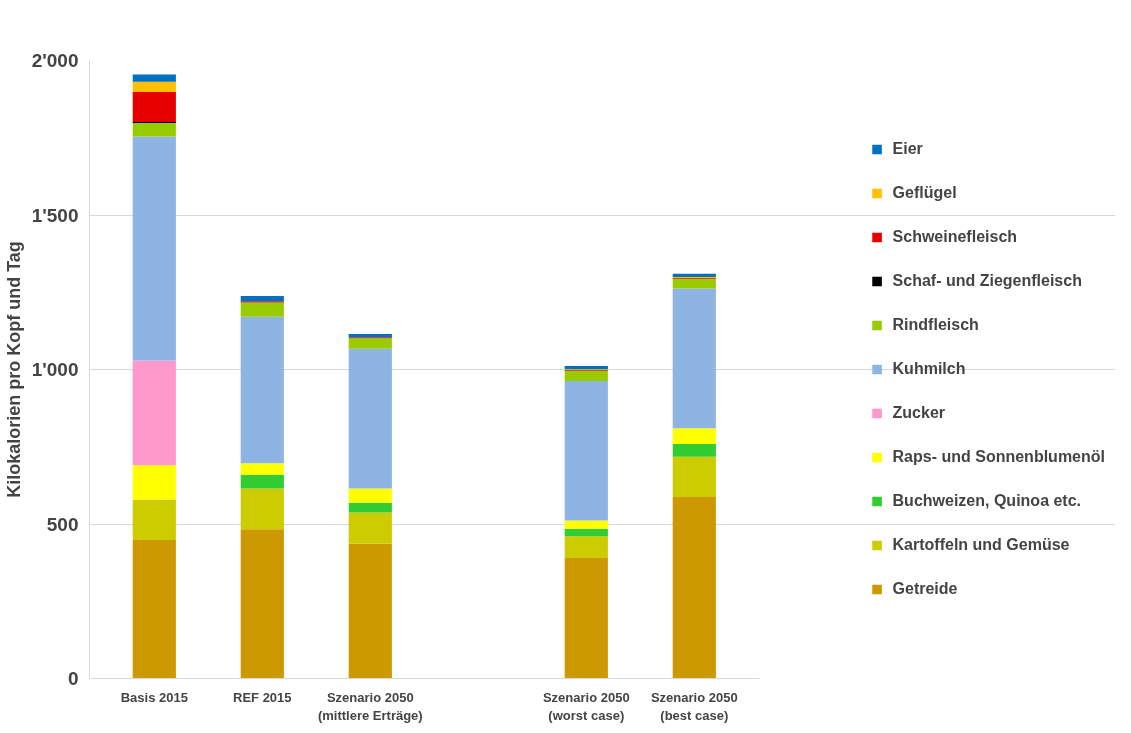 This screenshot has width=1131, height=733. I want to click on legend-label: Eier, so click(907, 149).